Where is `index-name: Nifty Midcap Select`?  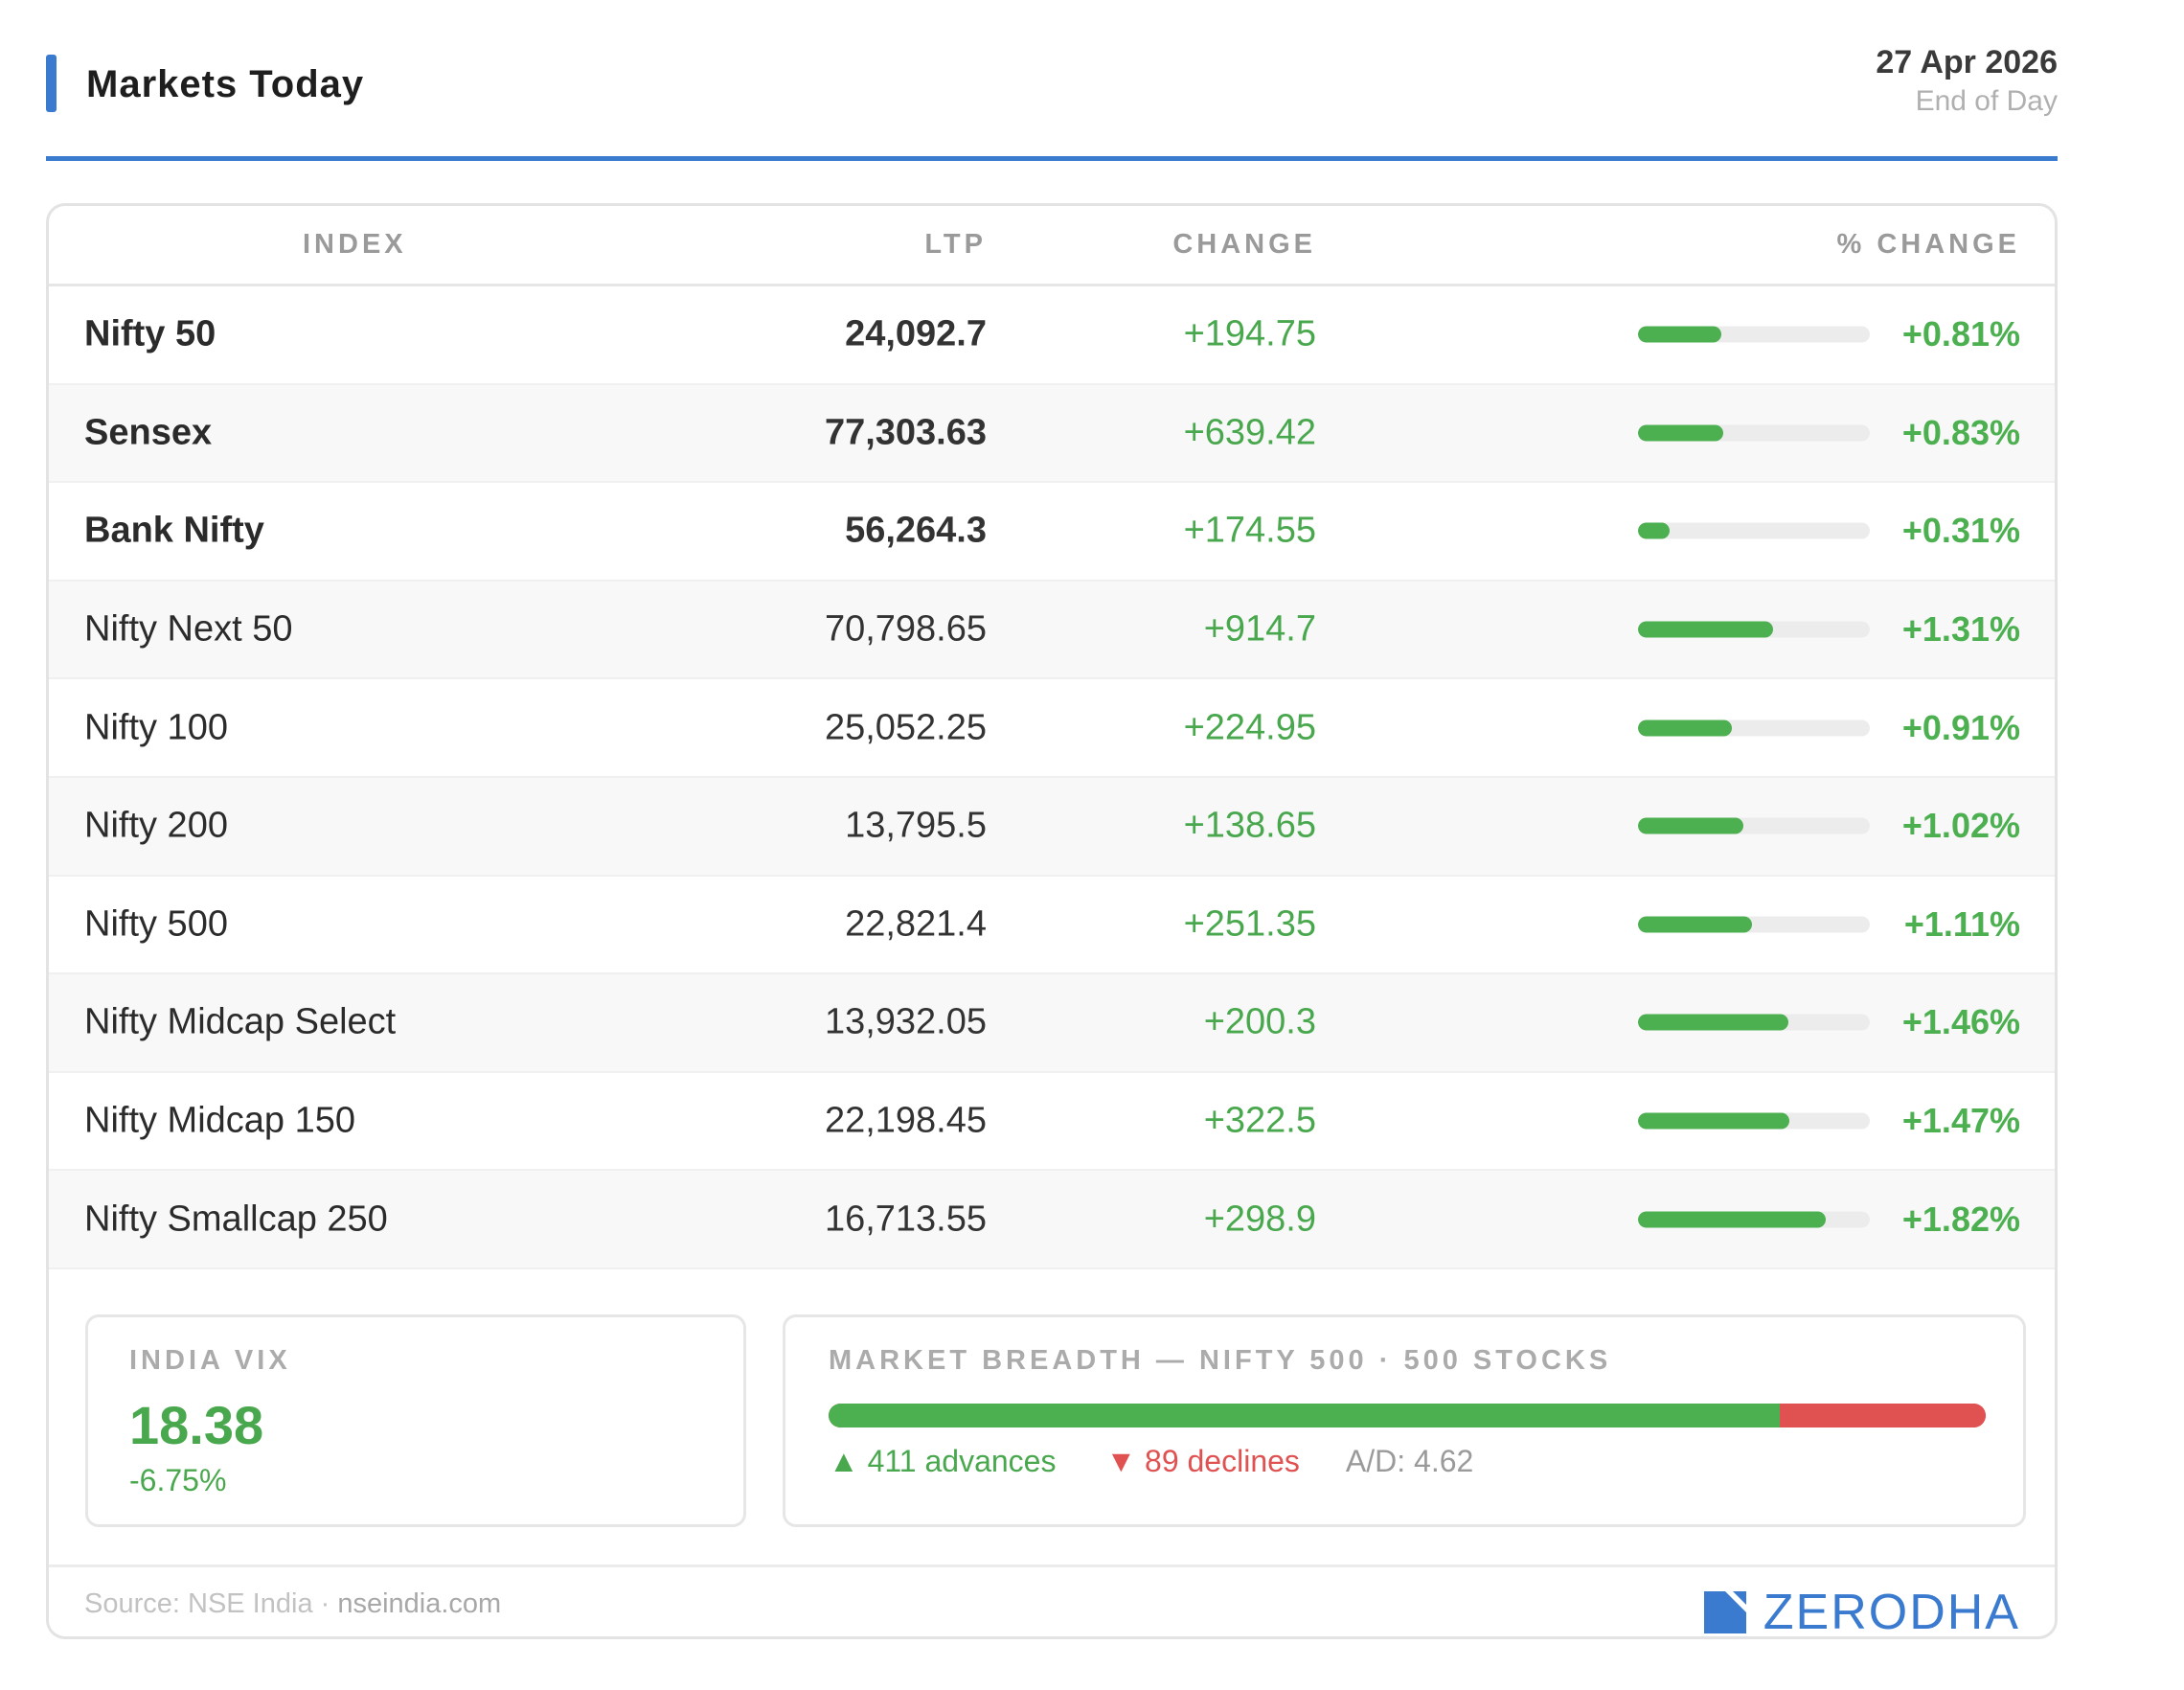
index-name: Nifty Midcap Select is located at coordinates (240, 1021).